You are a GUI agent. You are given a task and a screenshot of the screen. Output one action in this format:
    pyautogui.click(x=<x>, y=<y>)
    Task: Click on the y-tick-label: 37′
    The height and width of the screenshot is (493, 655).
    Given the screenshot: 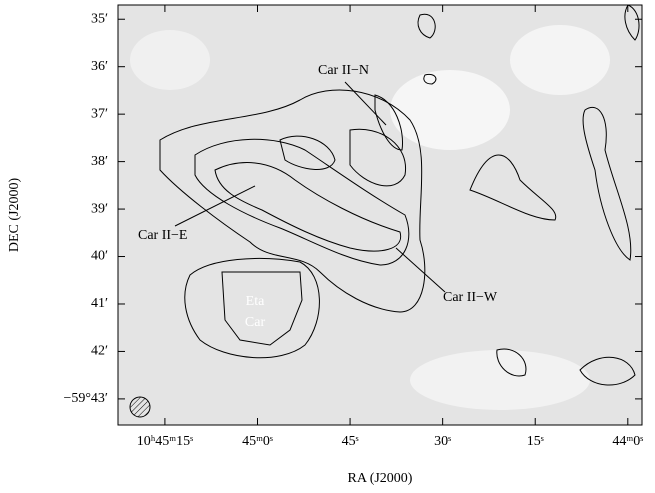 What is the action you would take?
    pyautogui.click(x=99, y=113)
    